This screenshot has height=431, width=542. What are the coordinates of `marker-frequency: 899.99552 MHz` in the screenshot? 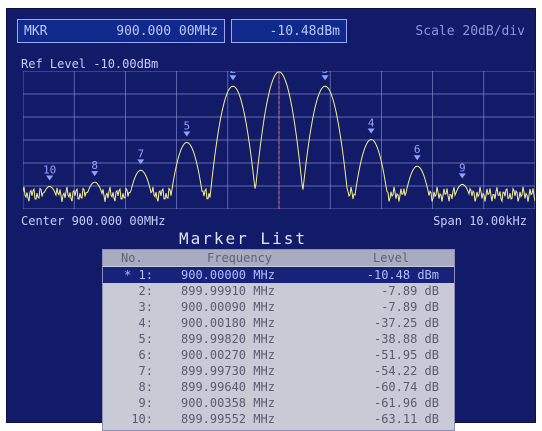 It's located at (228, 419).